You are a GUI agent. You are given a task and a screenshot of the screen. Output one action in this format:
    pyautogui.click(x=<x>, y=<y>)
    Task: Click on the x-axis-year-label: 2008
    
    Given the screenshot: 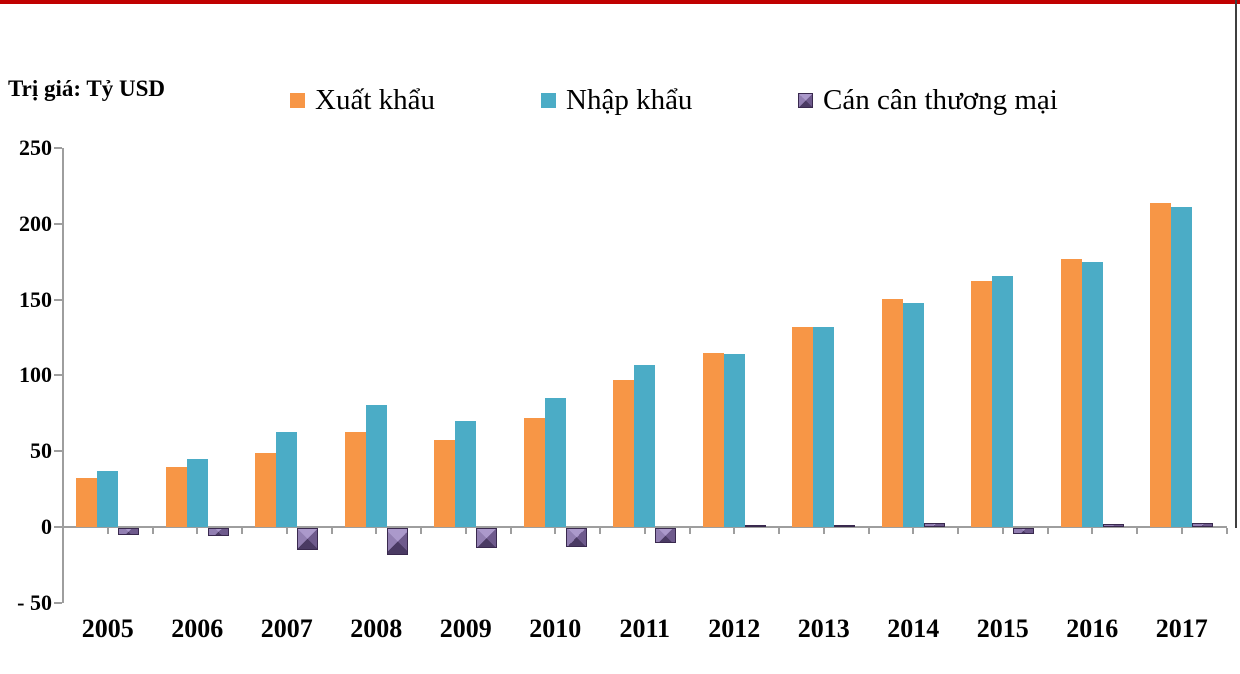 What is the action you would take?
    pyautogui.click(x=376, y=628)
    